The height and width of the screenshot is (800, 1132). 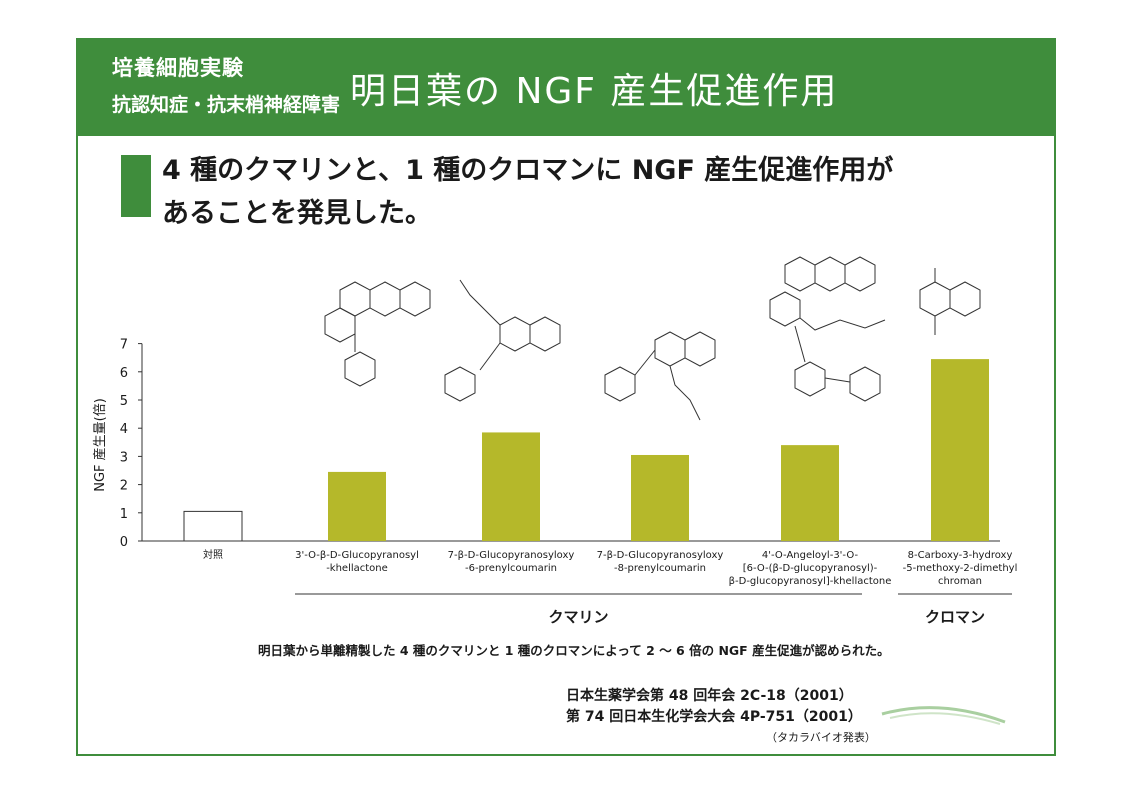 What do you see at coordinates (528, 170) in the screenshot?
I see `headline-line1: 4 種のクマリンと、1 種のクロマンに NGF 産生促進作用が` at bounding box center [528, 170].